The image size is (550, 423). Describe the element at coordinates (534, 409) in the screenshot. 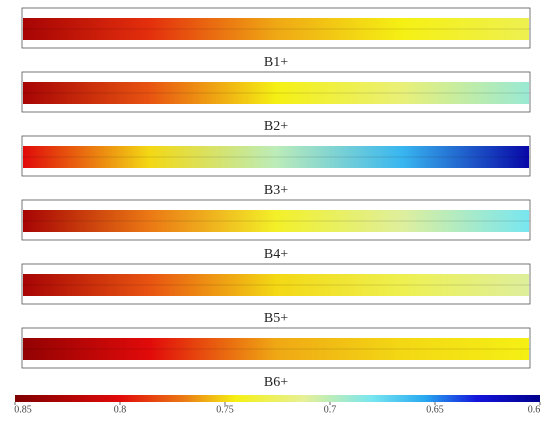

I see `colorbar-tick-label: 0.6` at that location.